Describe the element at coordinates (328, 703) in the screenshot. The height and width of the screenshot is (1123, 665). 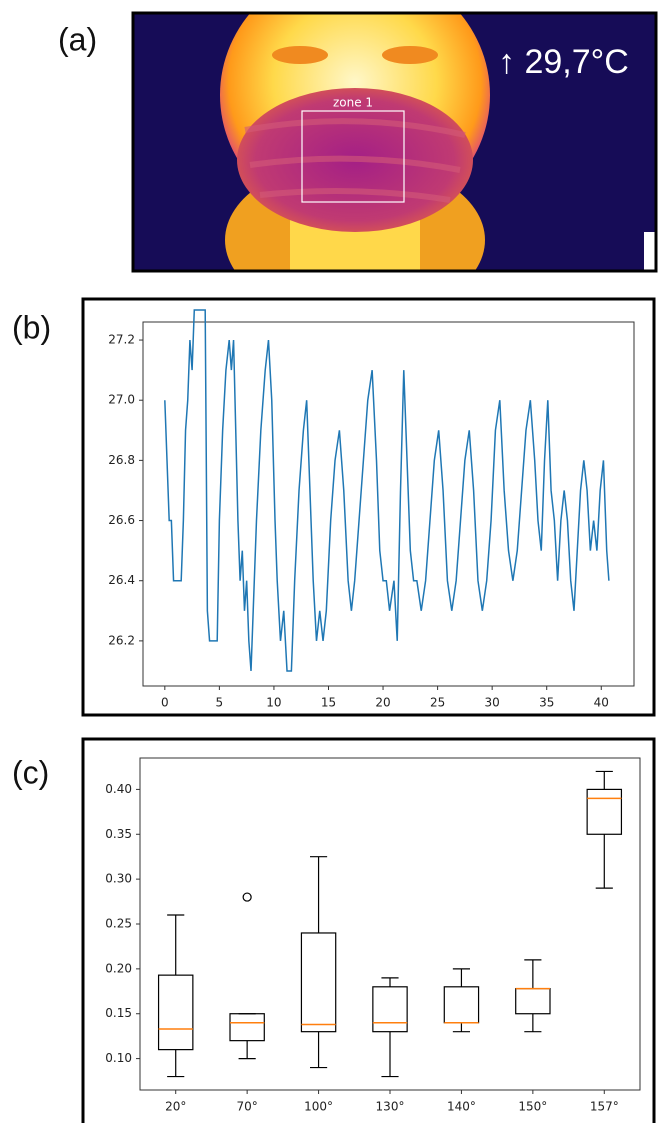
I see `x-tick-label: 15` at that location.